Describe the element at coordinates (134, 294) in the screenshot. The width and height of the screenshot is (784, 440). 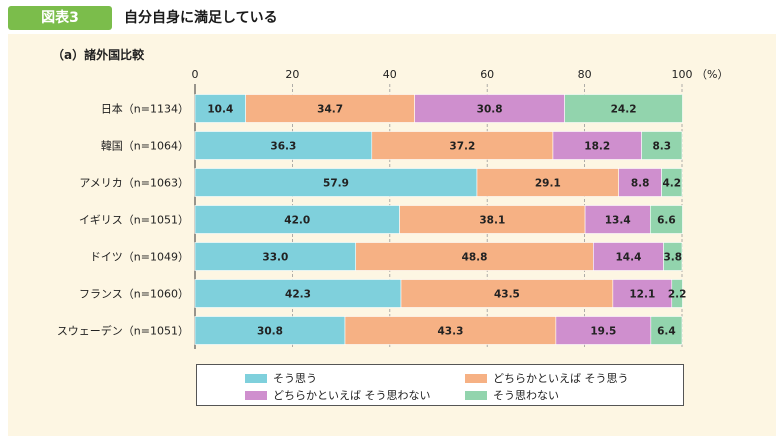
I see `category-label: フランス（n=1060）` at that location.